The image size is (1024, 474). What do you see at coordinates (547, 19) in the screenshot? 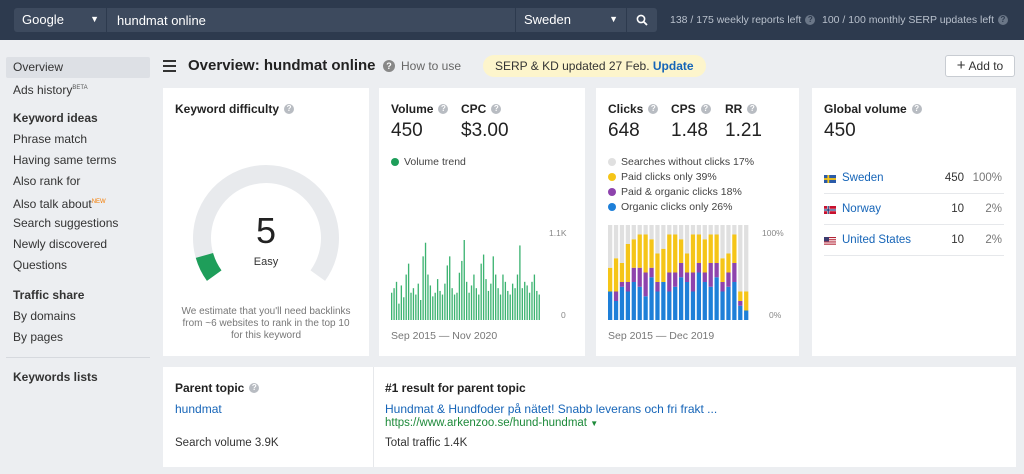
I see `country-label: Sweden` at bounding box center [547, 19].